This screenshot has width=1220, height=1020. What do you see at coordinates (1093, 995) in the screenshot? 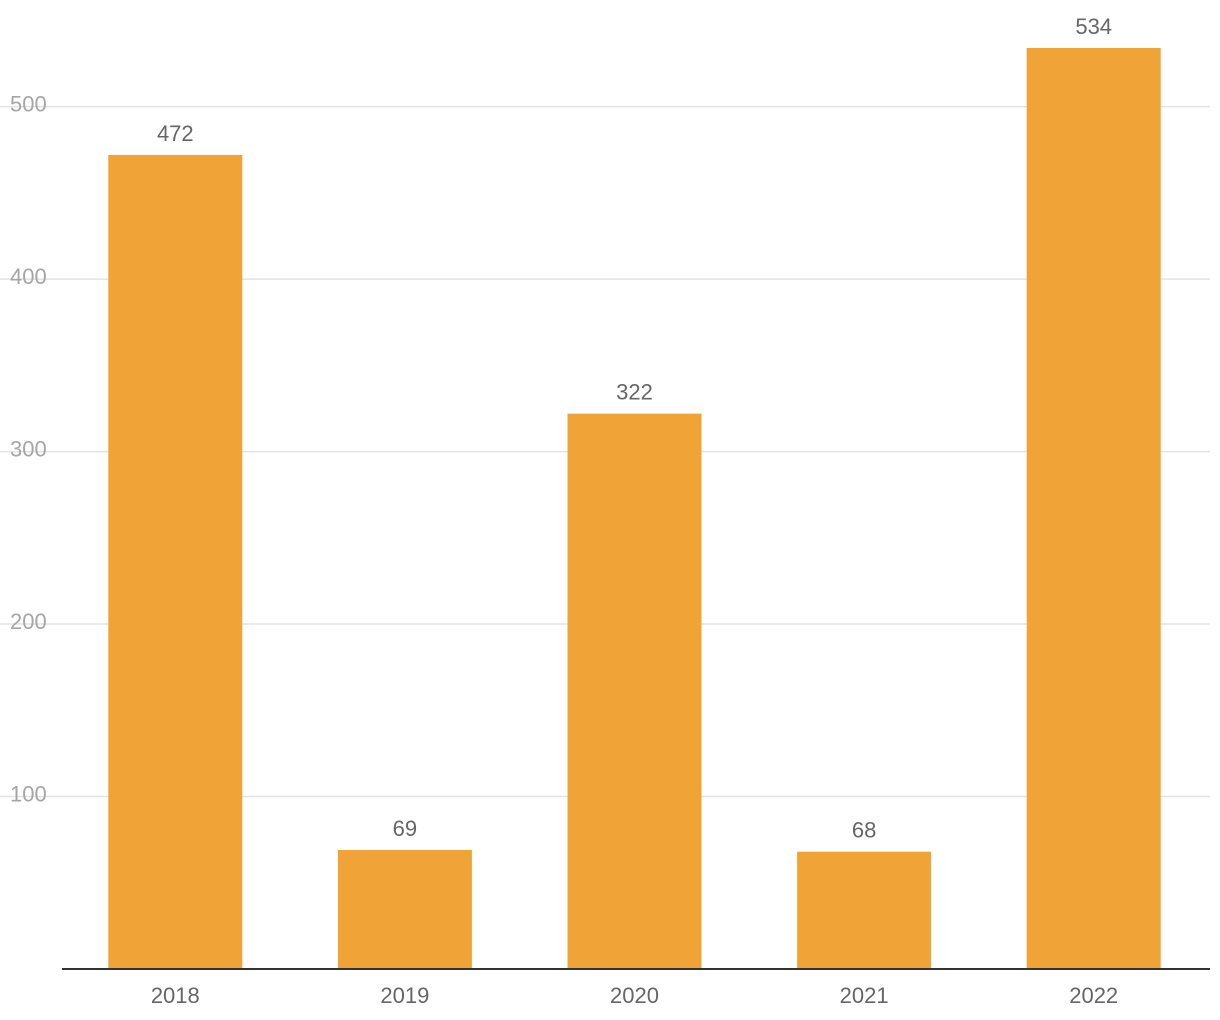
I see `x-tick-label: 2022` at bounding box center [1093, 995].